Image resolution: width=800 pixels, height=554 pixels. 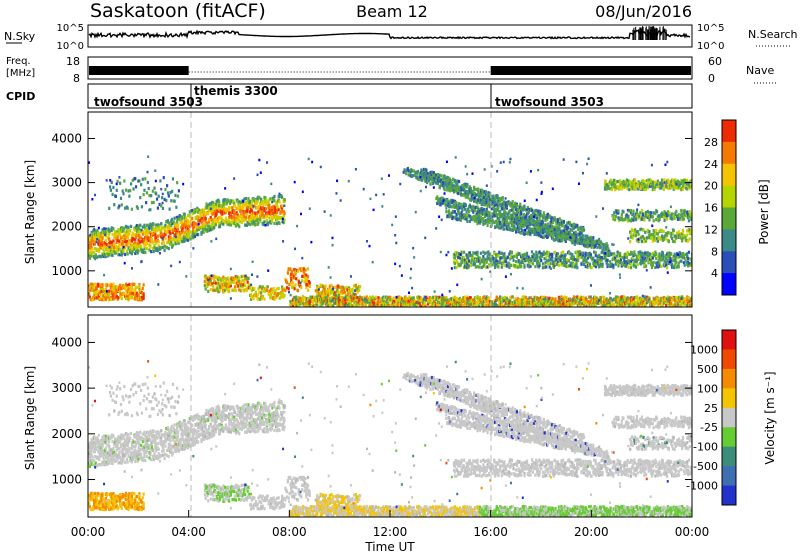 I want to click on nsky-trace, so click(x=389, y=33).